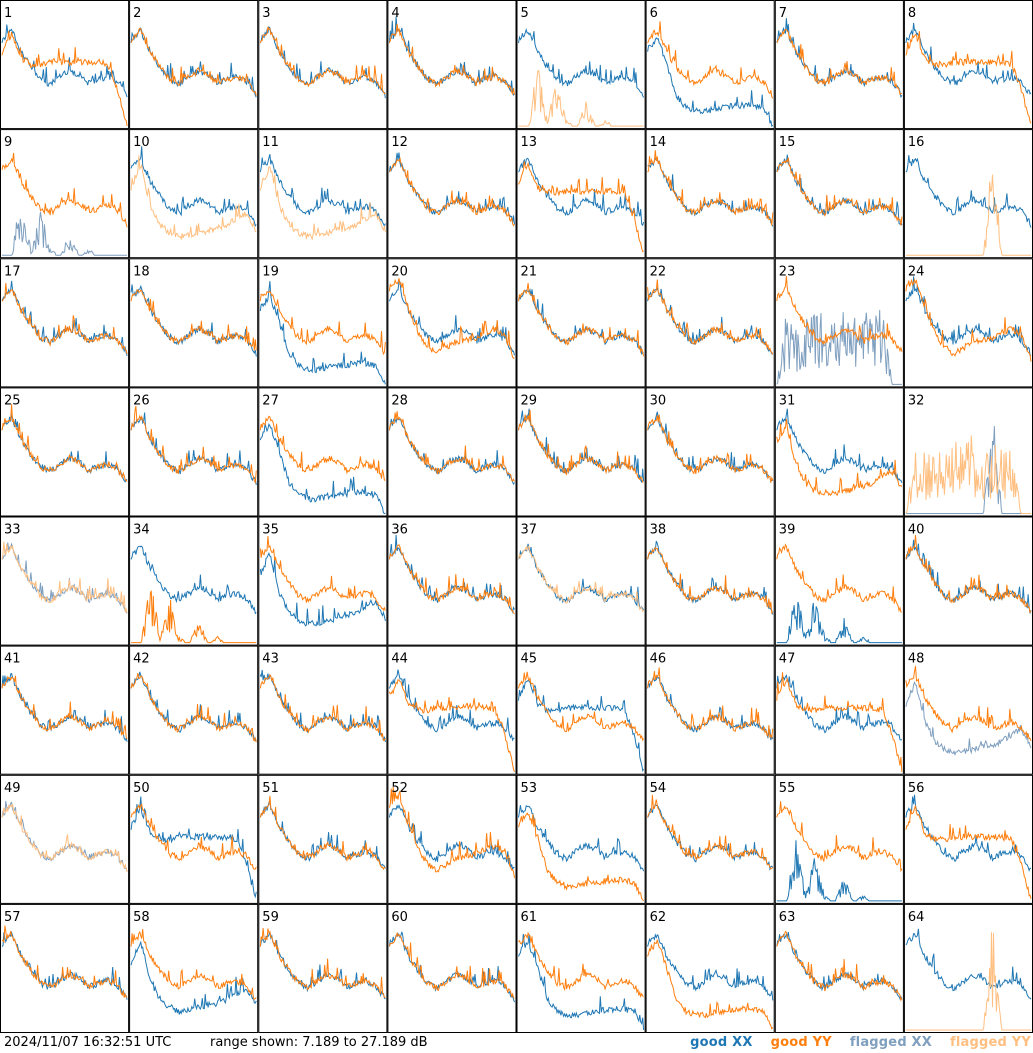 The image size is (1033, 1053). Describe the element at coordinates (658, 917) in the screenshot. I see `panel-label: 62` at that location.